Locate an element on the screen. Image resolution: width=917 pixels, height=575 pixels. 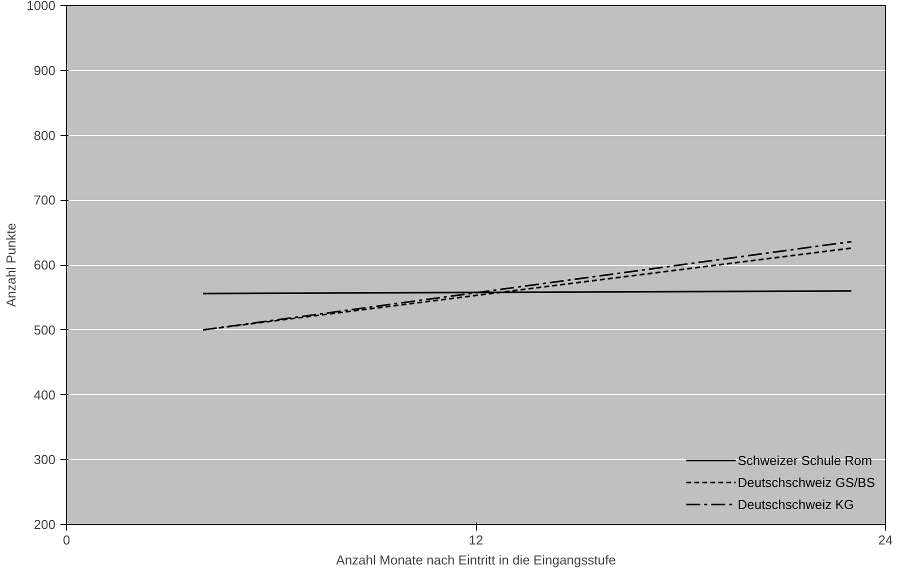
y-axis-title: Anzahl Punkte is located at coordinates (11, 265).